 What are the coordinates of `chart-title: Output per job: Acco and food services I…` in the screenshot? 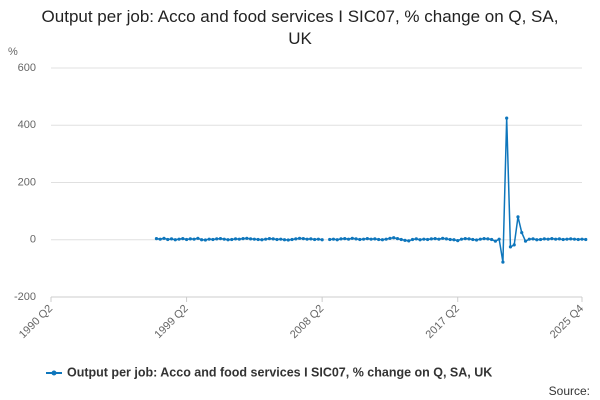 It's located at (300, 27).